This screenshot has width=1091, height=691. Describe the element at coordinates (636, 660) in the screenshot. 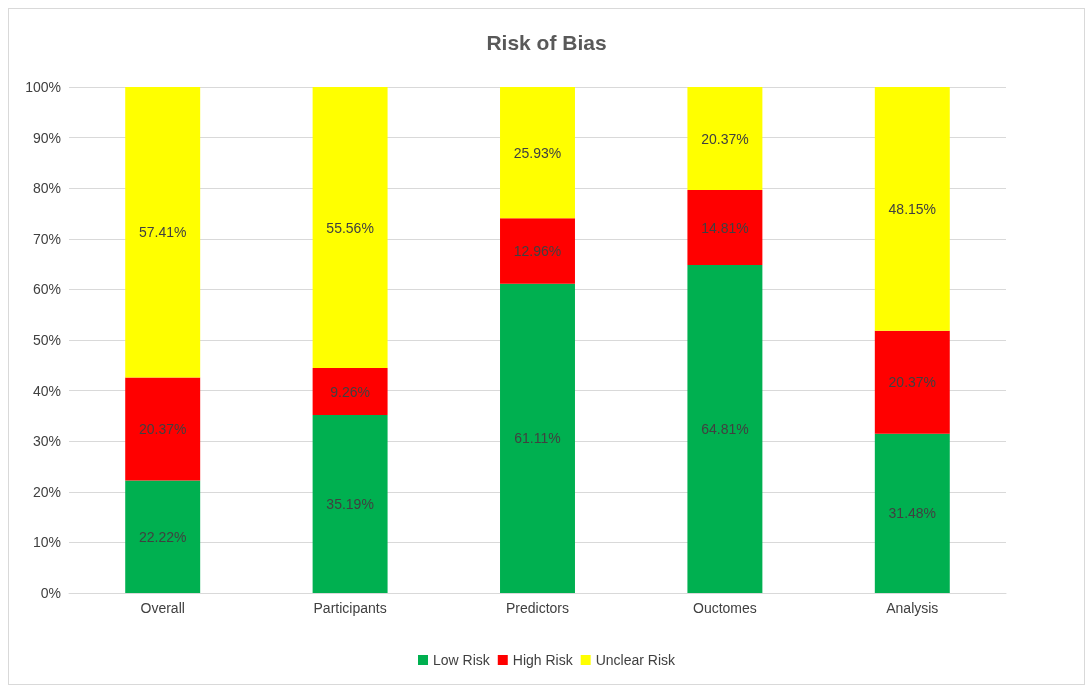

I see `legend-label: Unclear Risk` at that location.